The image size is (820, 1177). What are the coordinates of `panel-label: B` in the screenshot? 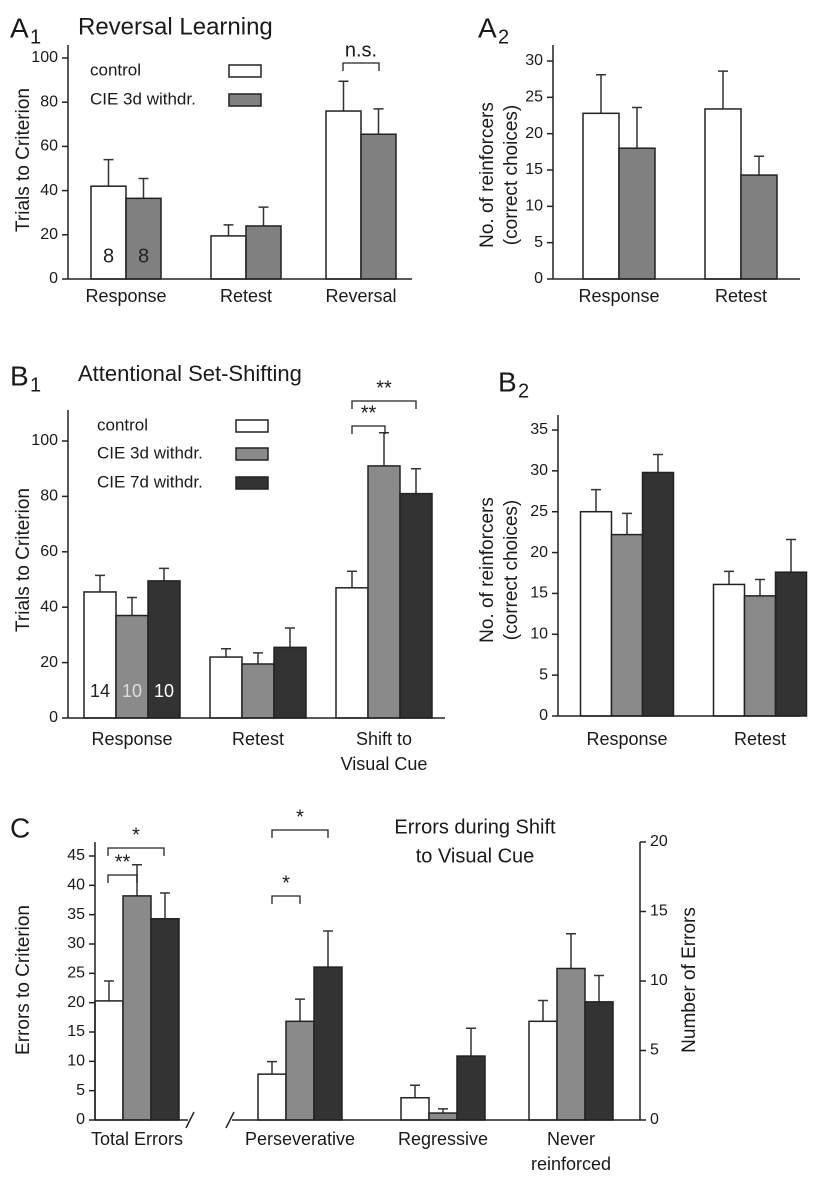 It's located at (19, 375).